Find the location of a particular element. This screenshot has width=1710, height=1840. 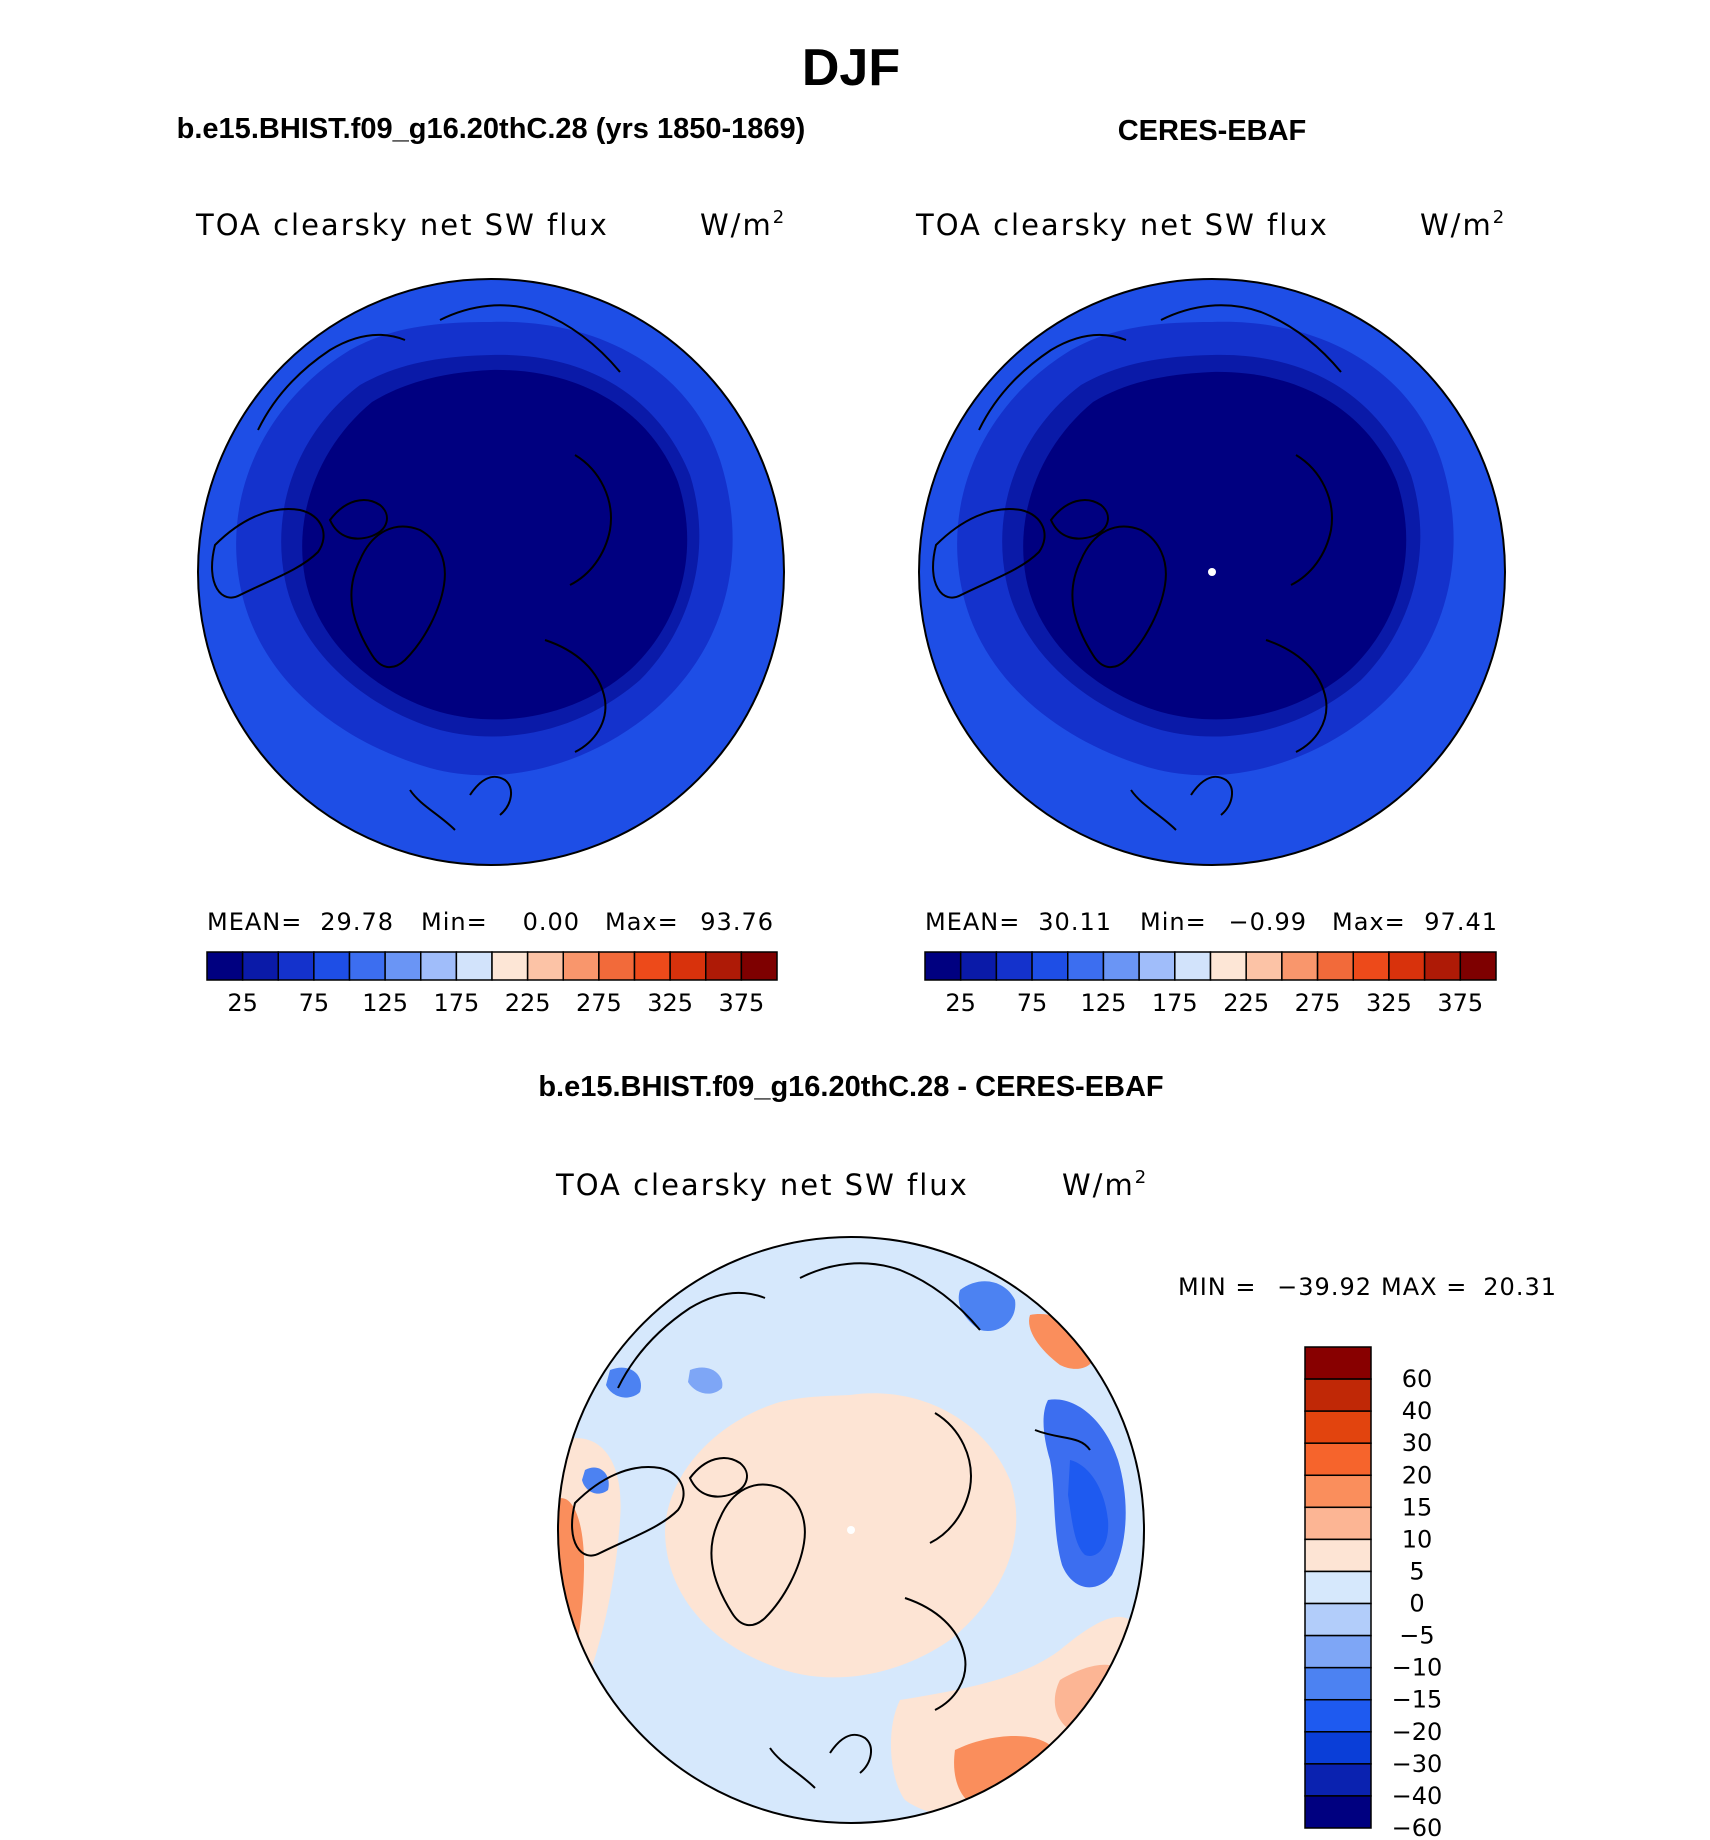

right-colorbar-tick-label: 225 is located at coordinates (1246, 1003).